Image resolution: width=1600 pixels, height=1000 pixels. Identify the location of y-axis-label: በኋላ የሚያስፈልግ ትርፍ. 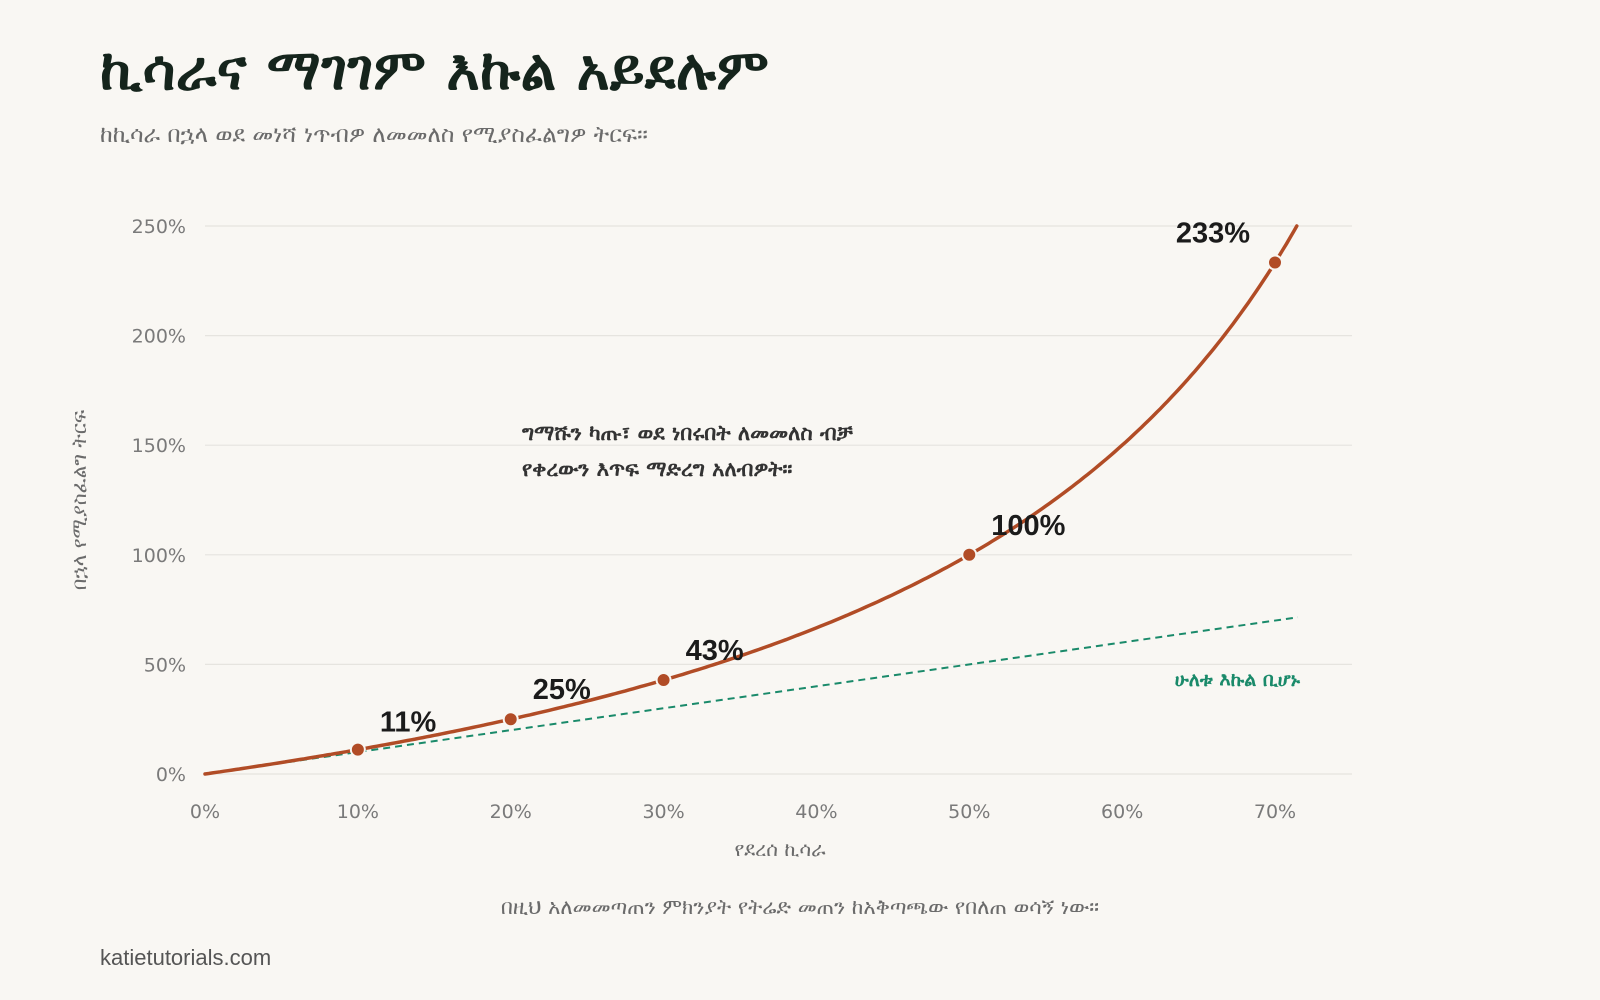
(79, 499).